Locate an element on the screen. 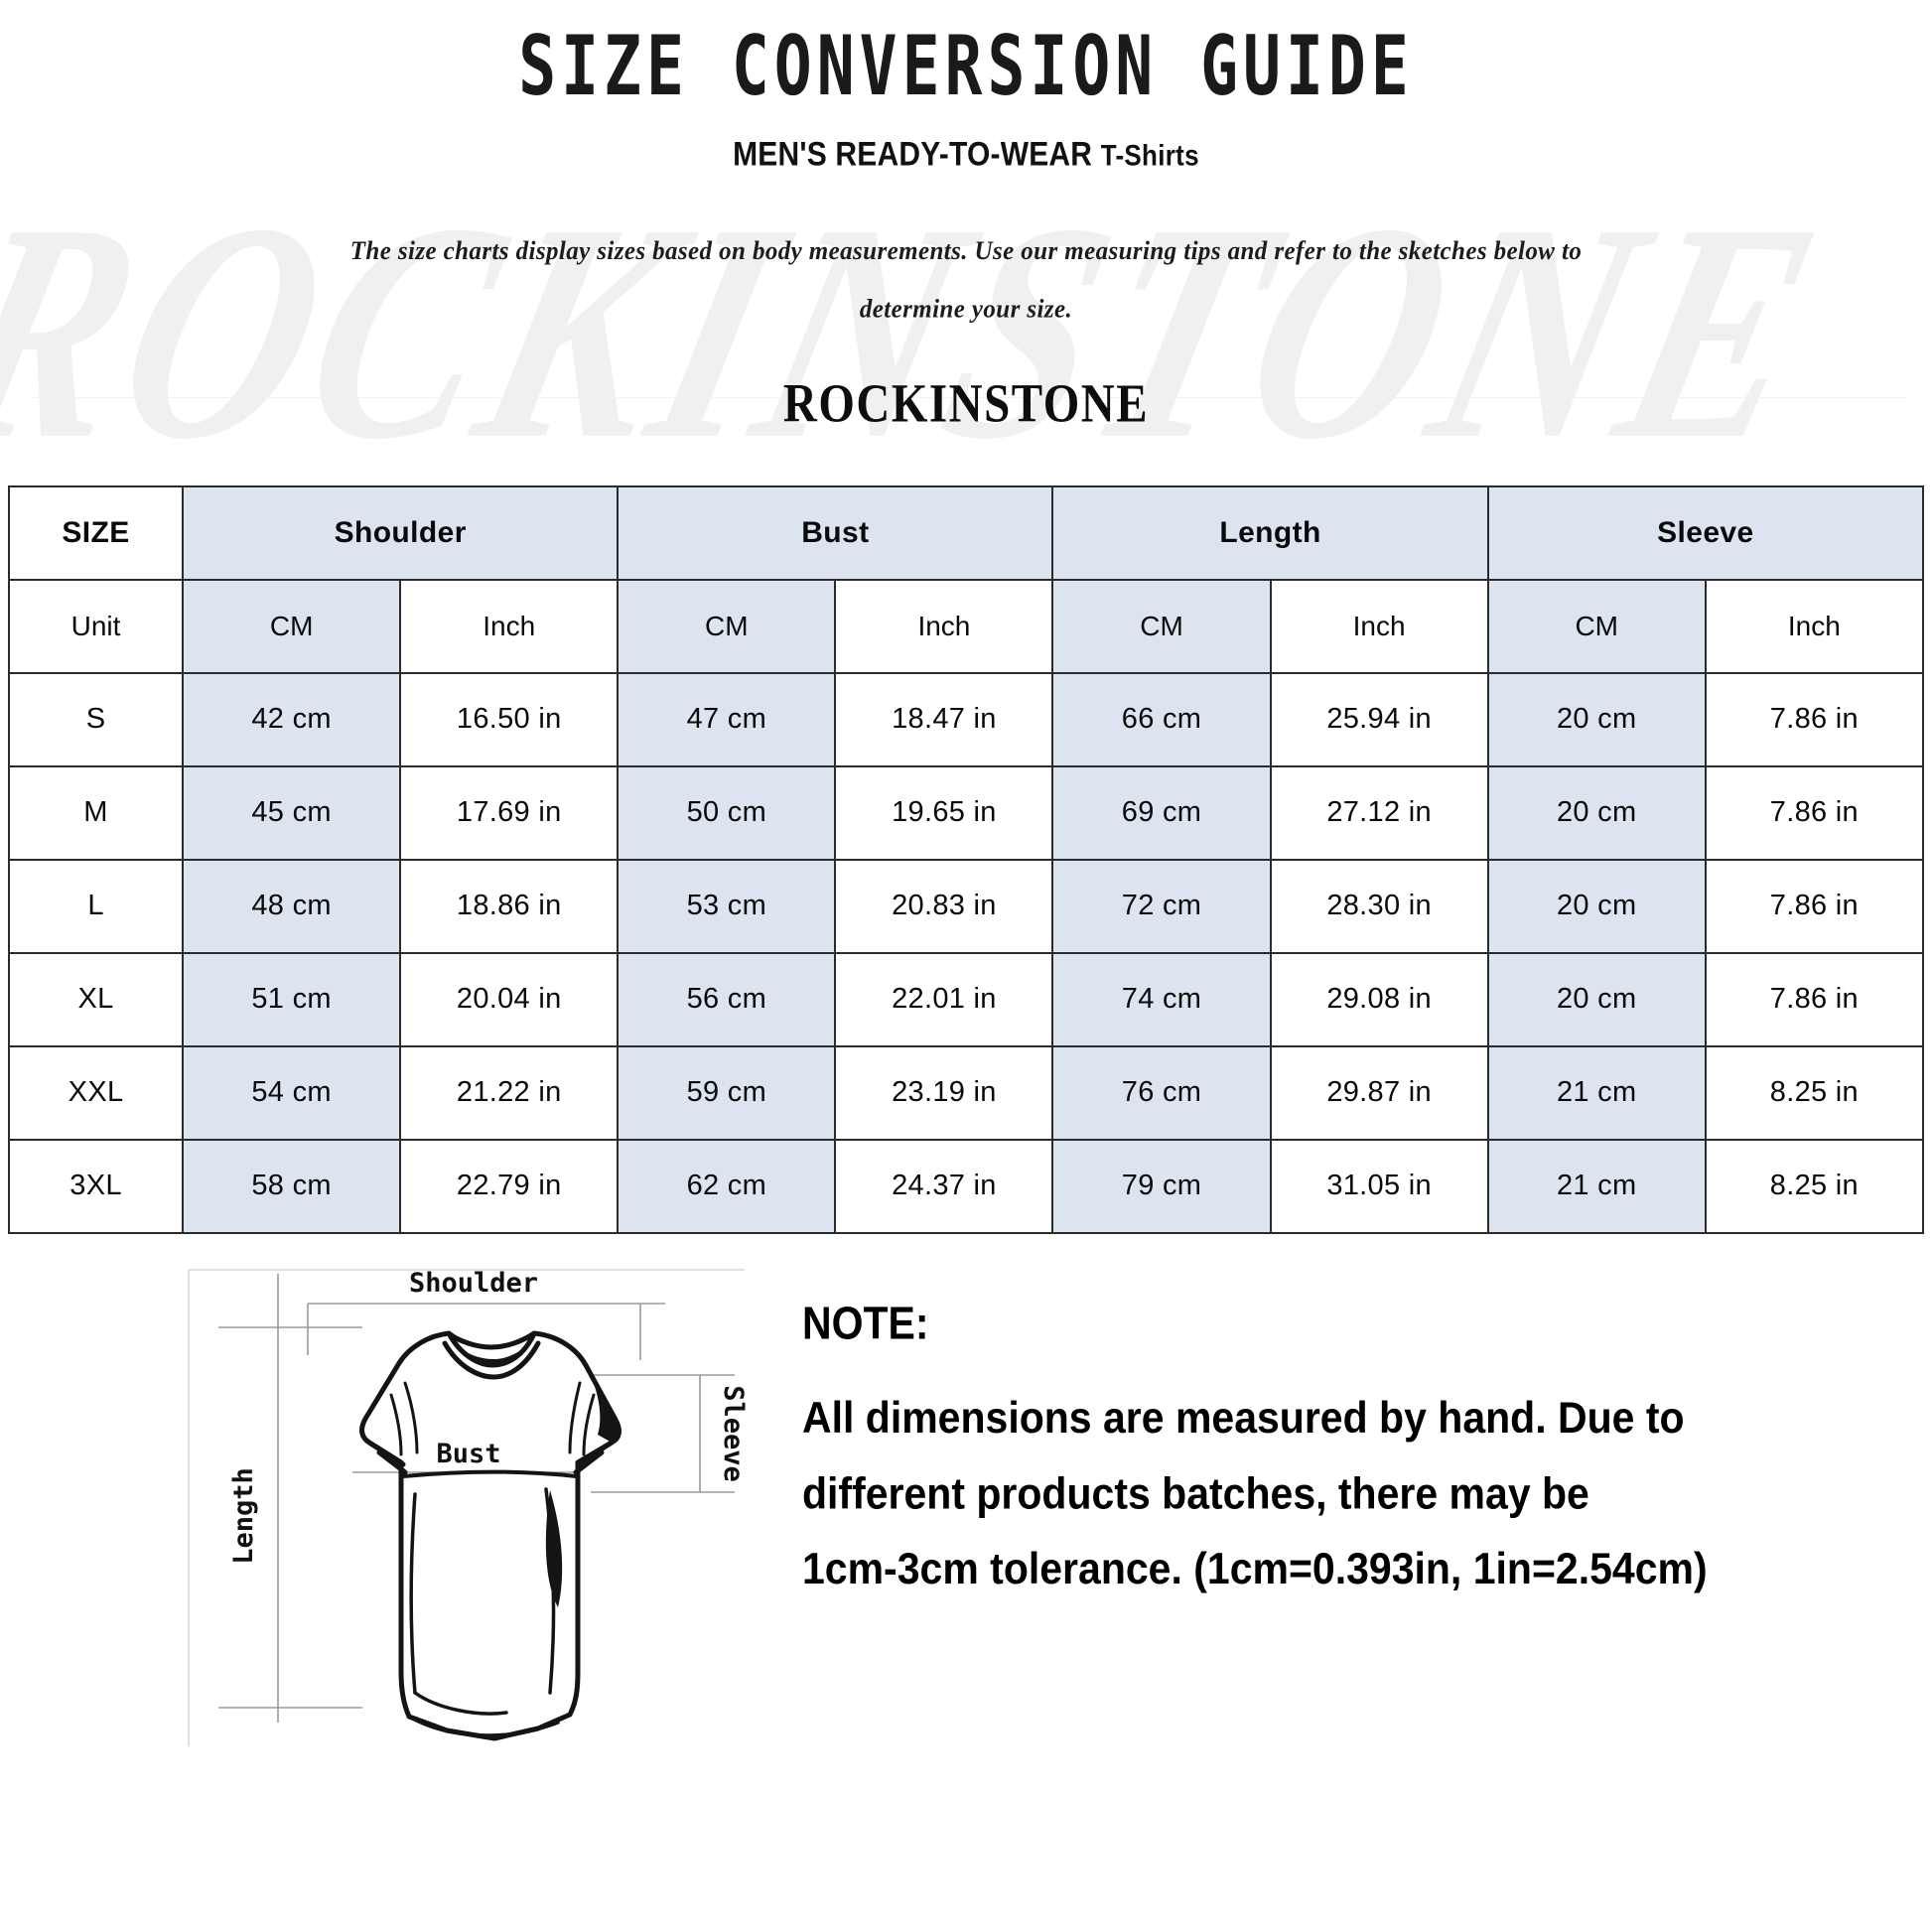 This screenshot has width=1932, height=1932. subtitle-row: MEN'S READY-TO-WEAR T-Shirts is located at coordinates (966, 155).